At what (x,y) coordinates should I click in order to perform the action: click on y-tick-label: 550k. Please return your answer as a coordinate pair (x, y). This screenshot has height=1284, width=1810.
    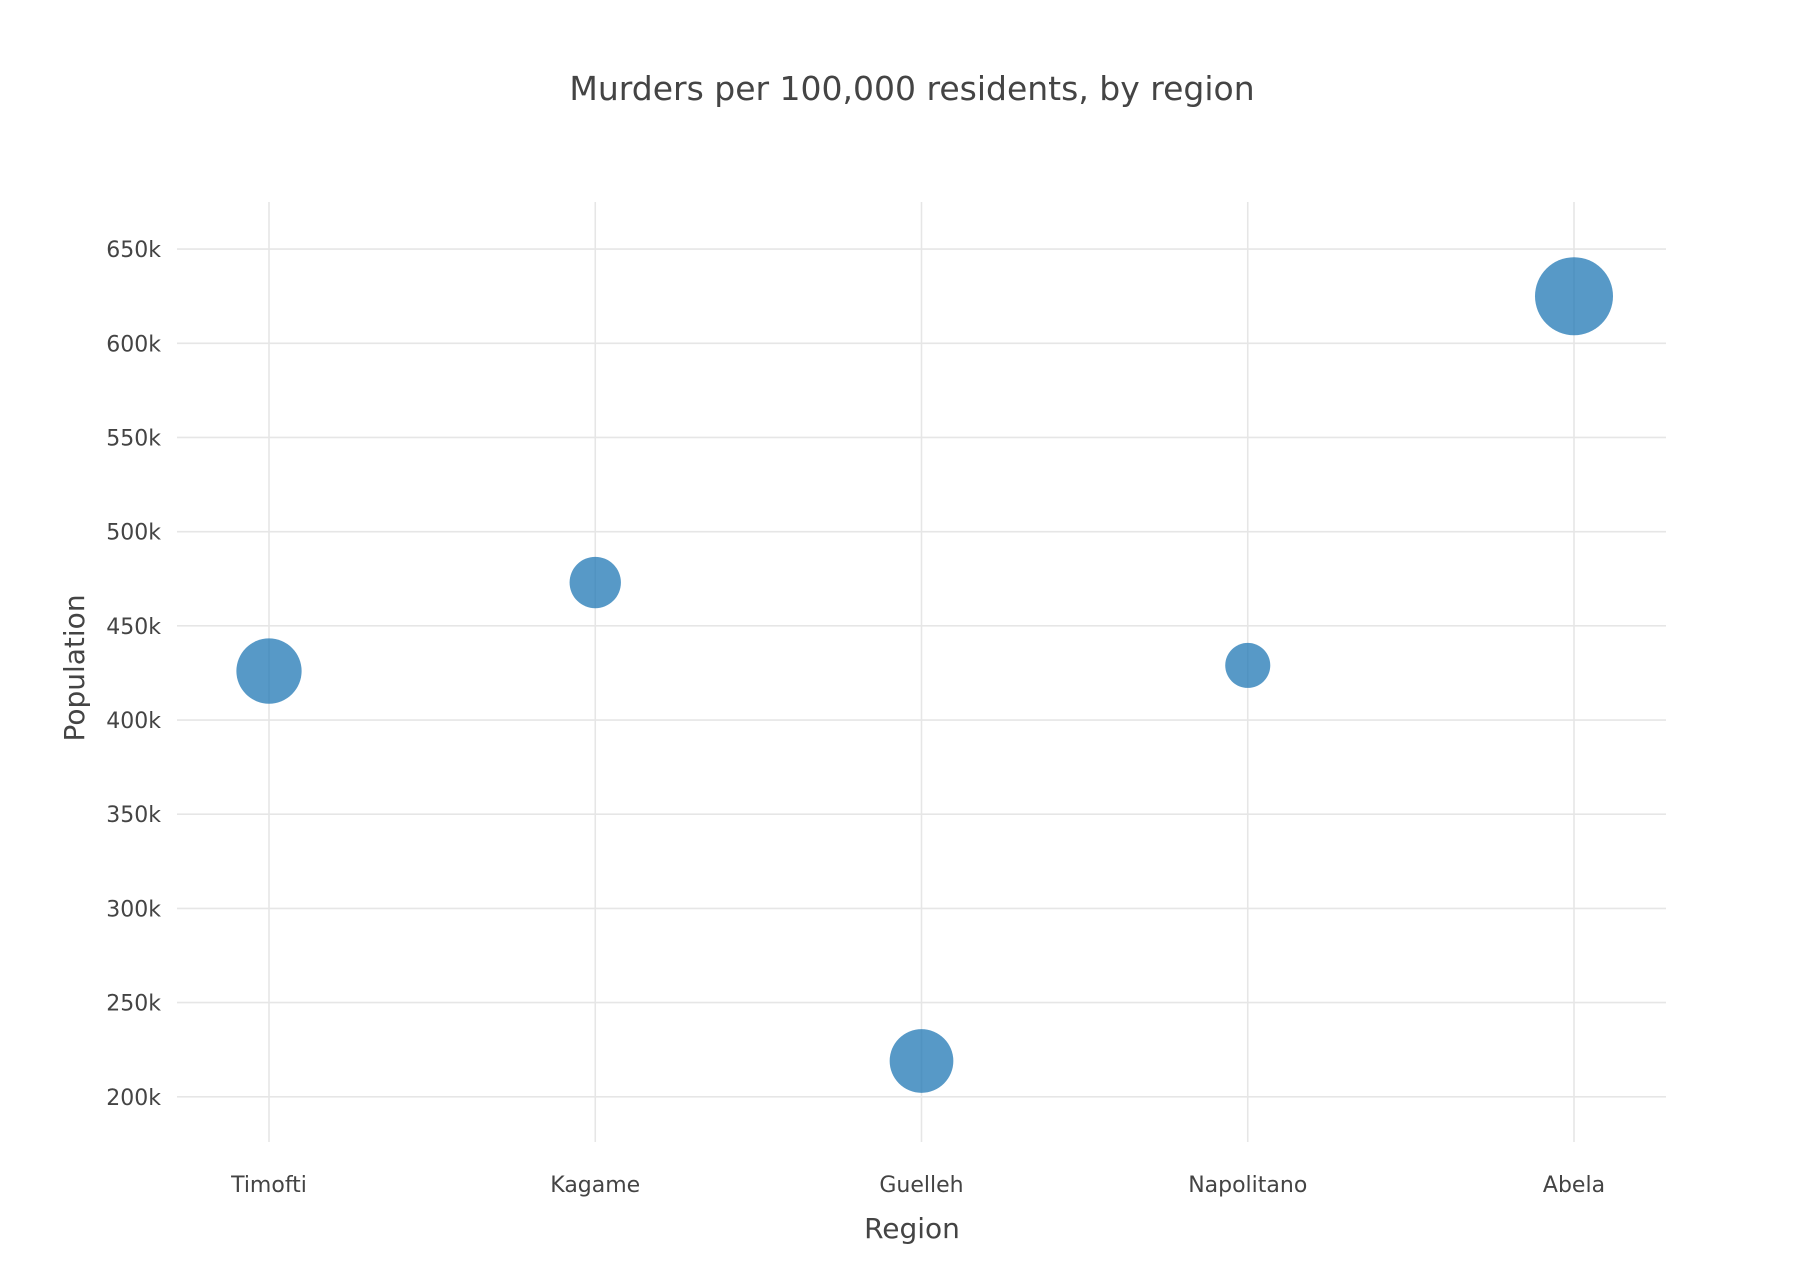
    Looking at the image, I should click on (133, 438).